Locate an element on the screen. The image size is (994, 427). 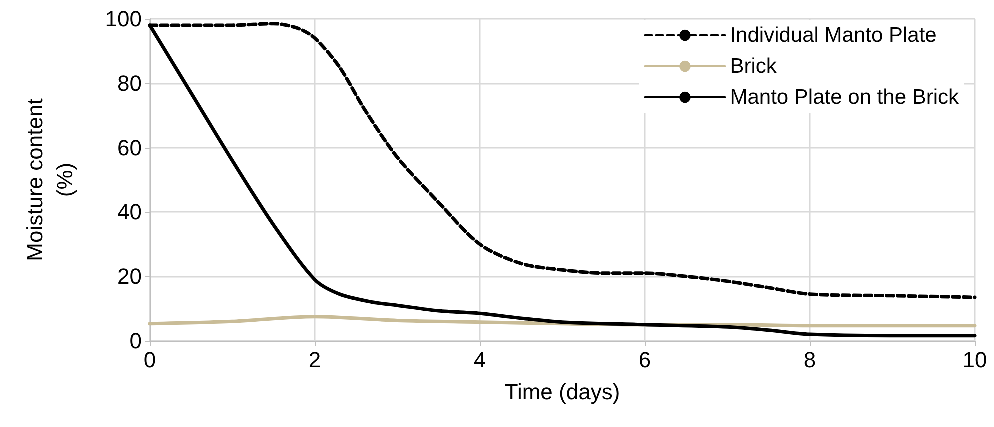
x-tick-label: 10 is located at coordinates (975, 360).